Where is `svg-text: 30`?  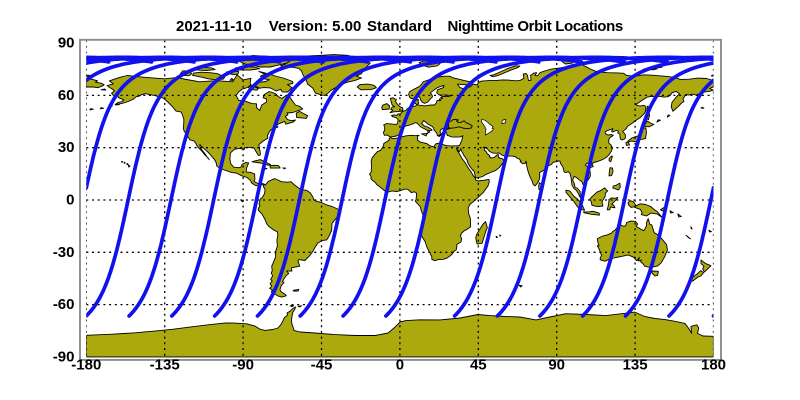 svg-text: 30 is located at coordinates (66, 147).